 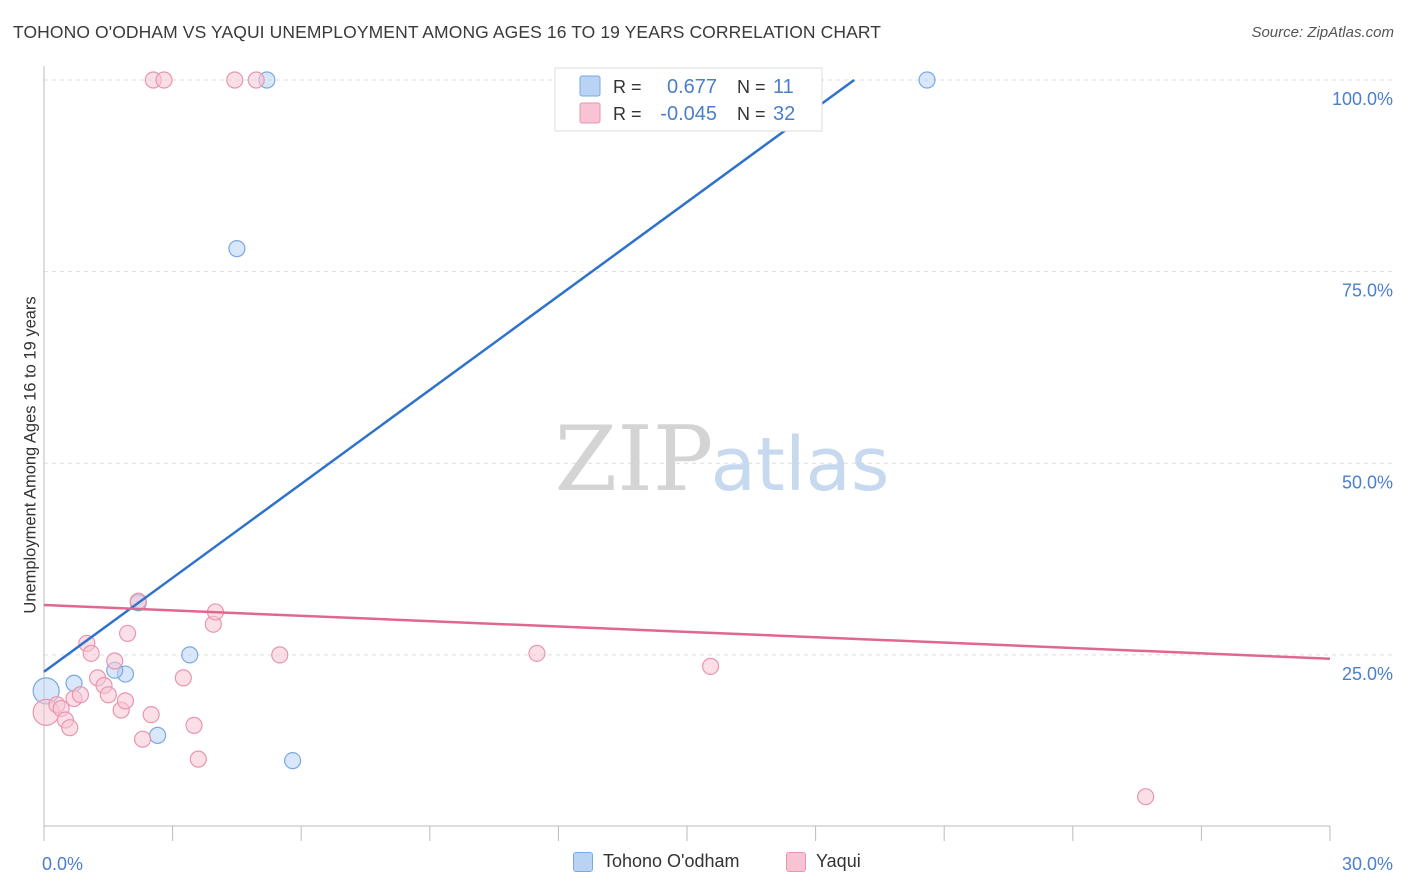 I want to click on legend-label-yaqui: Yaqui, so click(x=838, y=861).